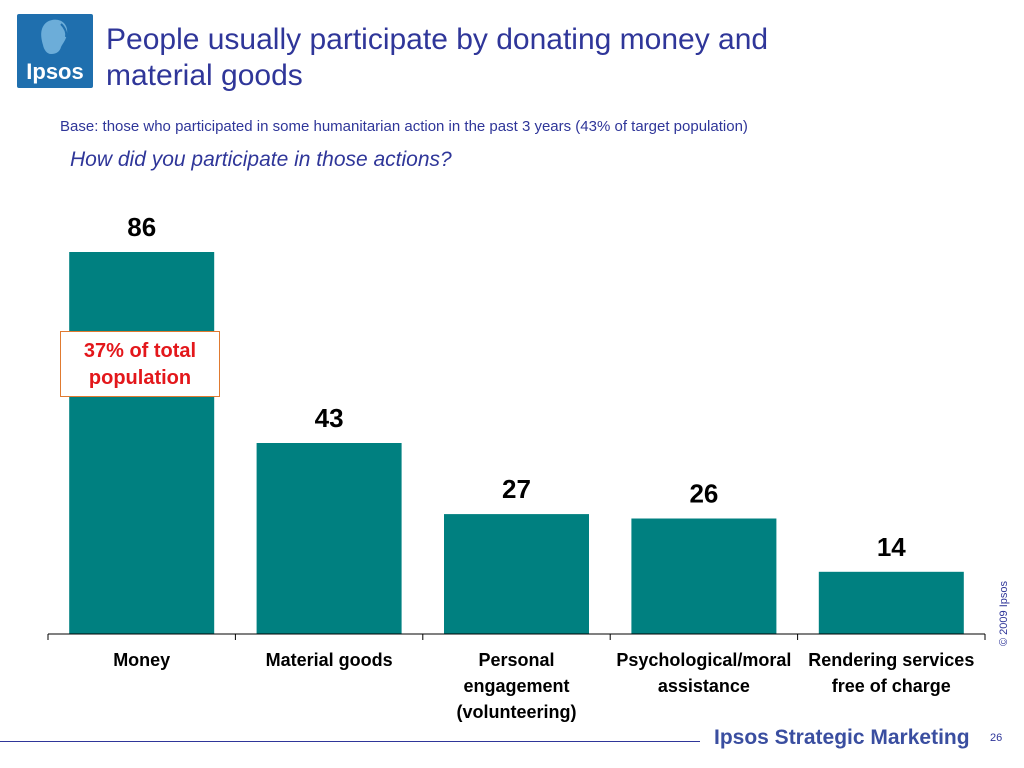 This screenshot has width=1024, height=768. What do you see at coordinates (517, 712) in the screenshot?
I see `category-label-2-2: (volunteering)` at bounding box center [517, 712].